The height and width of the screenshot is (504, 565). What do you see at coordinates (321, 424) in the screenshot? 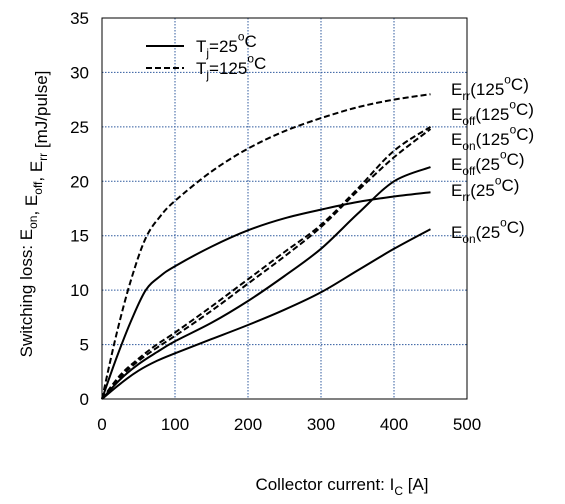
I see `x-tick-label: 300` at bounding box center [321, 424].